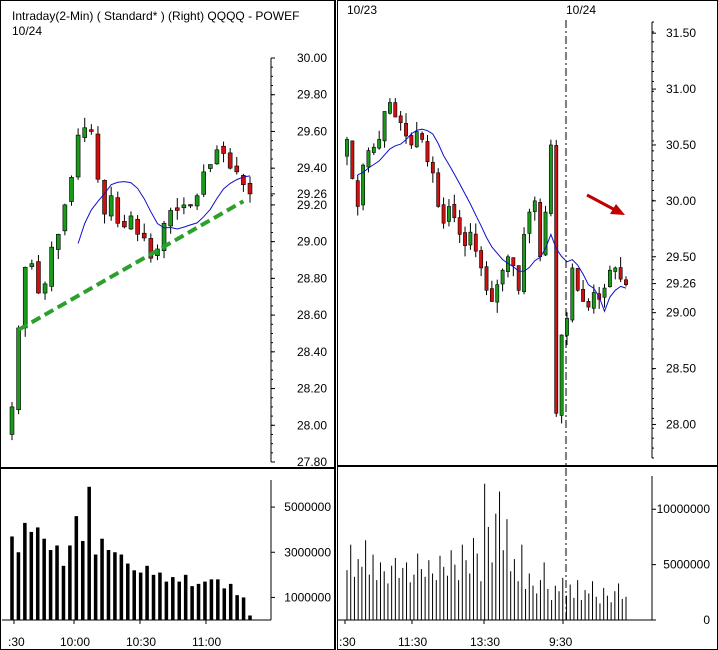  I want to click on right-x-tick-label: :30, so click(347, 642).